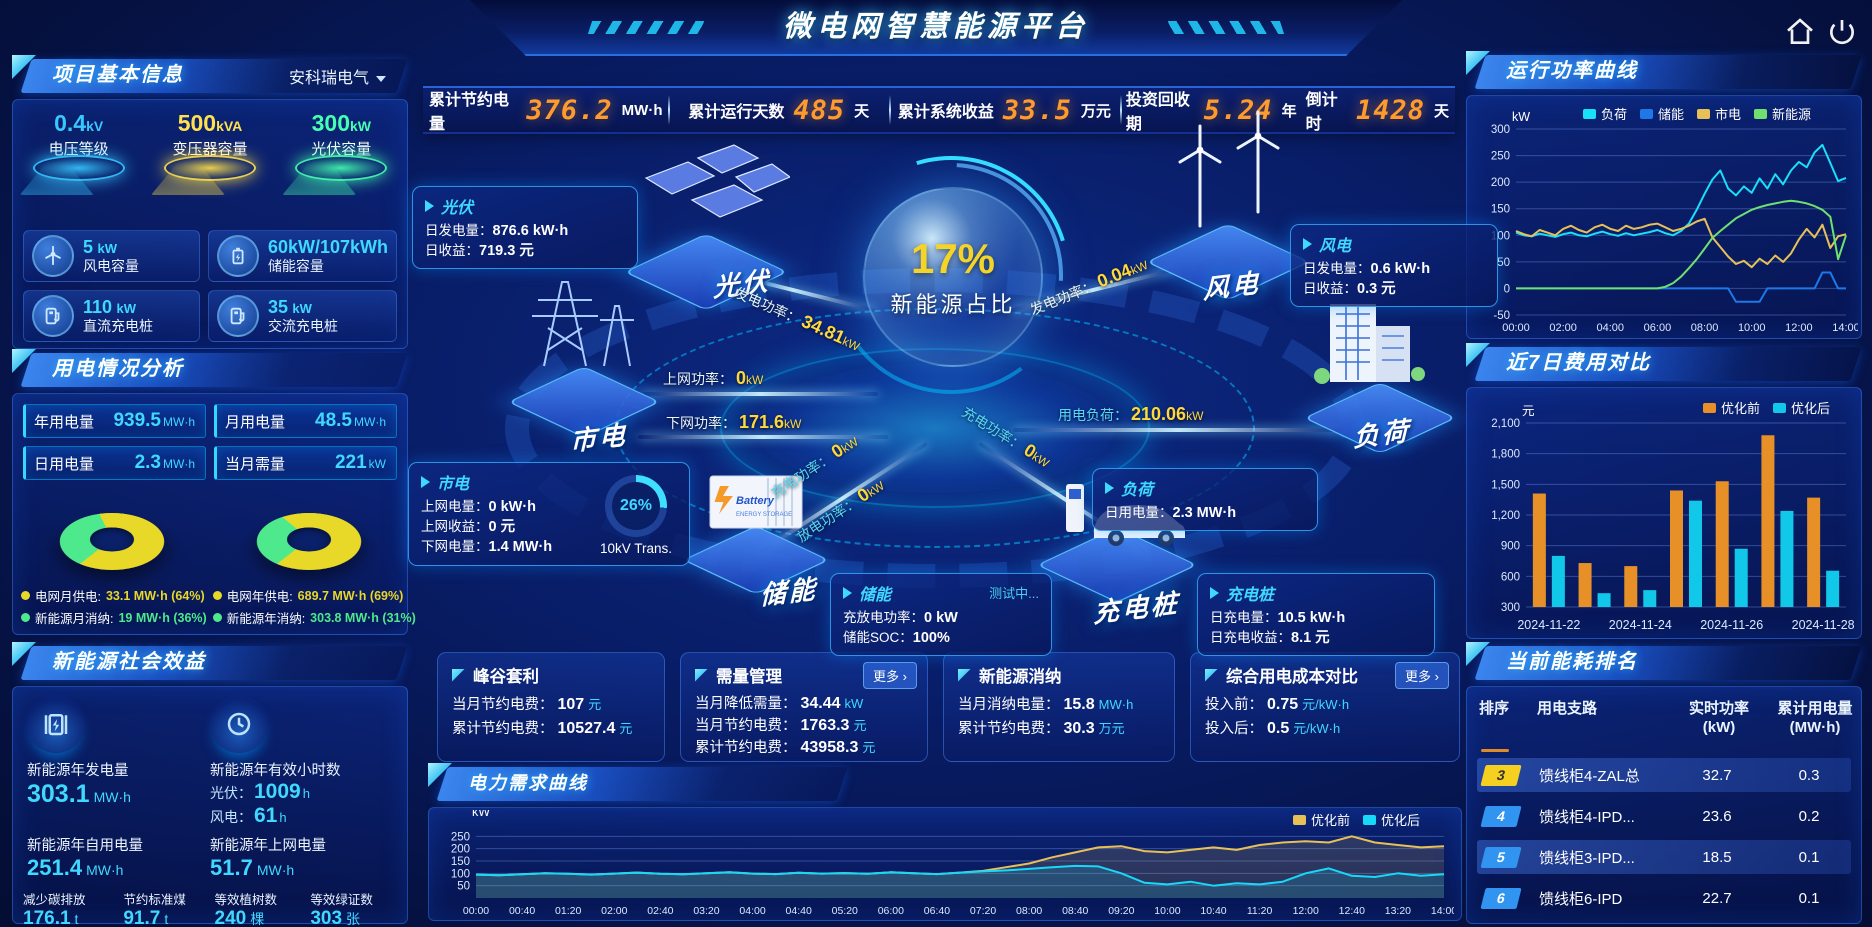  I want to click on svg-text: 03:20, so click(706, 911).